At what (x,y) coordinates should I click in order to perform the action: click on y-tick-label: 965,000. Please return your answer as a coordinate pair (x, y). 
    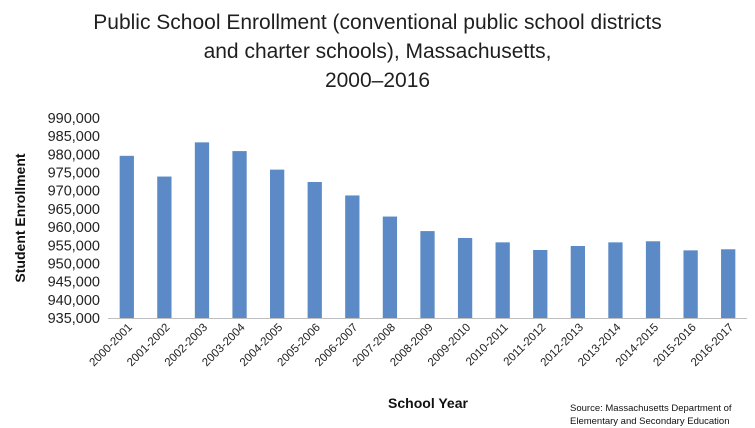
    Looking at the image, I should click on (74, 210).